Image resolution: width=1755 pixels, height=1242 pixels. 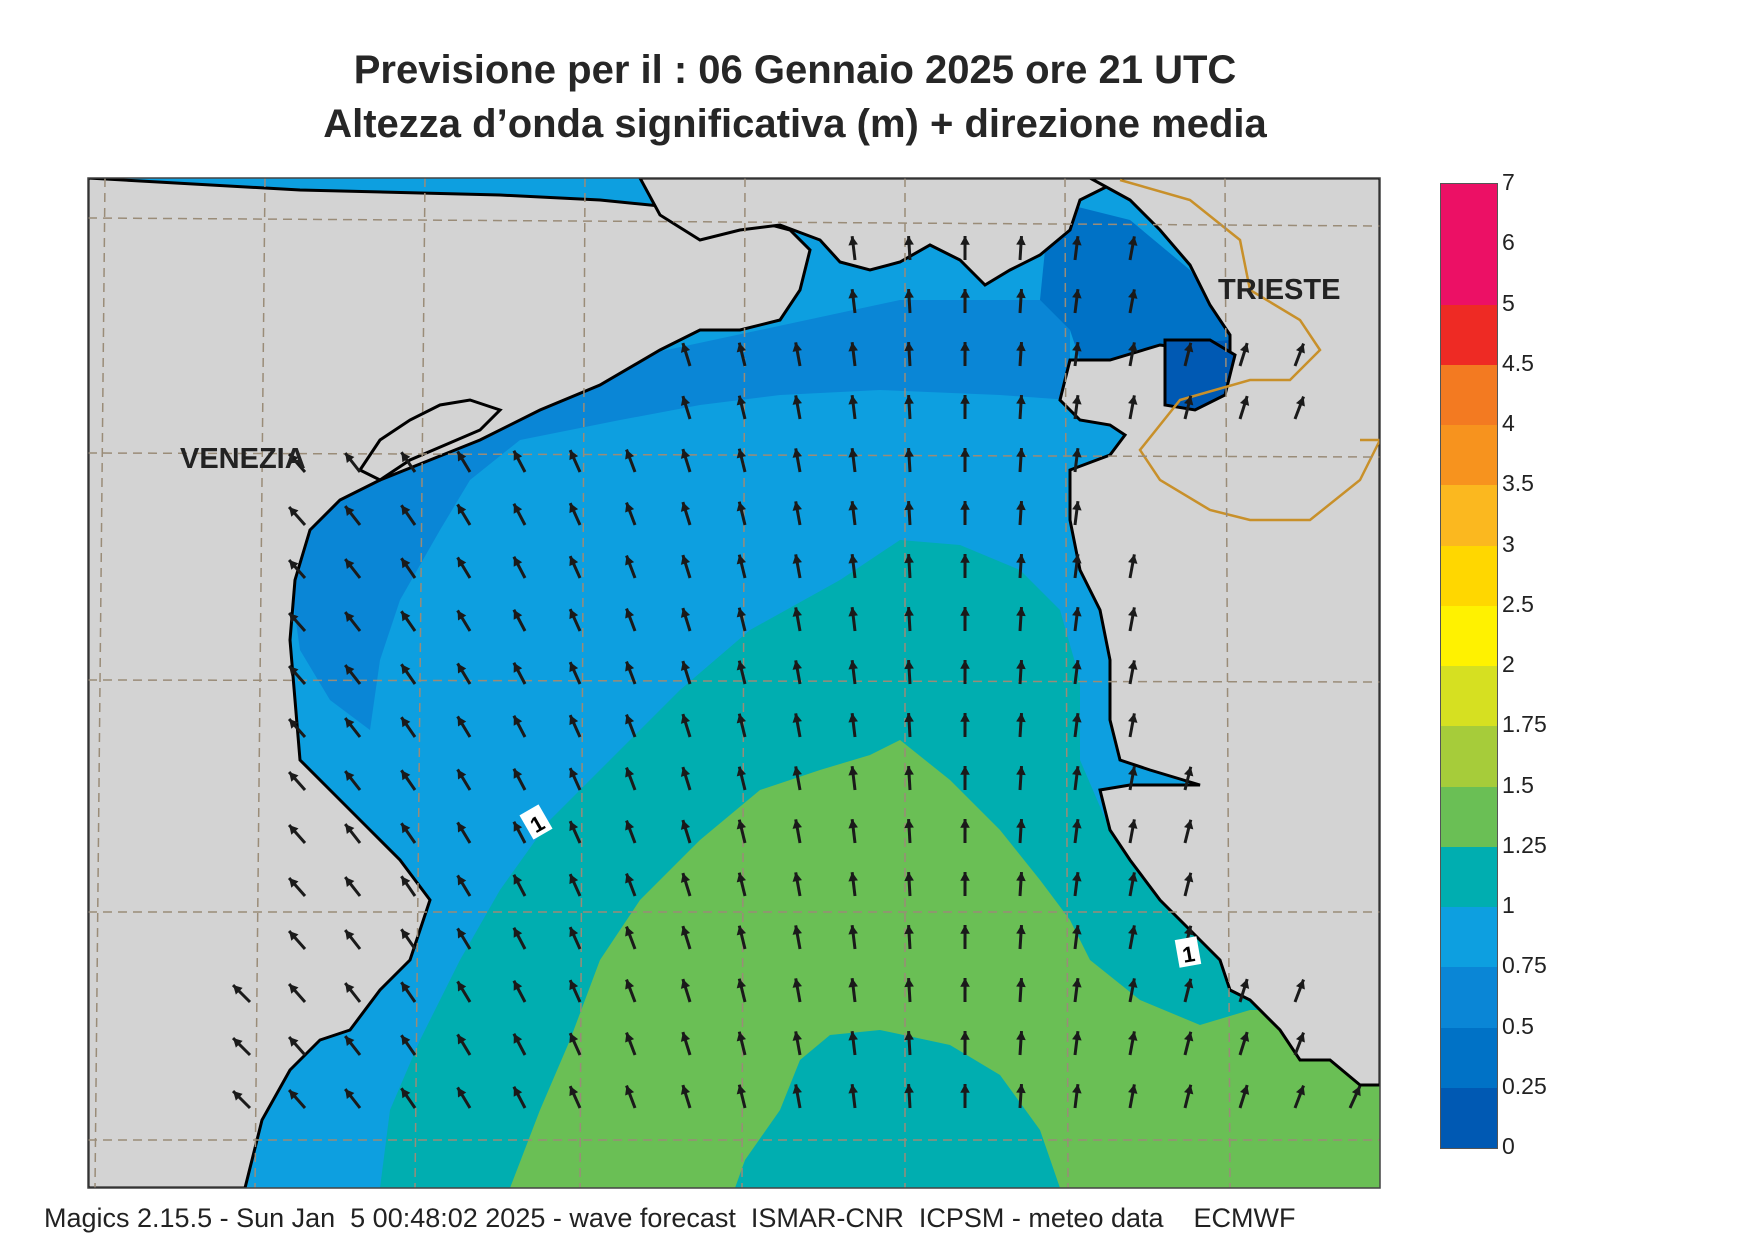 What do you see at coordinates (243, 459) in the screenshot?
I see `city-label-venezia: VENEZIA` at bounding box center [243, 459].